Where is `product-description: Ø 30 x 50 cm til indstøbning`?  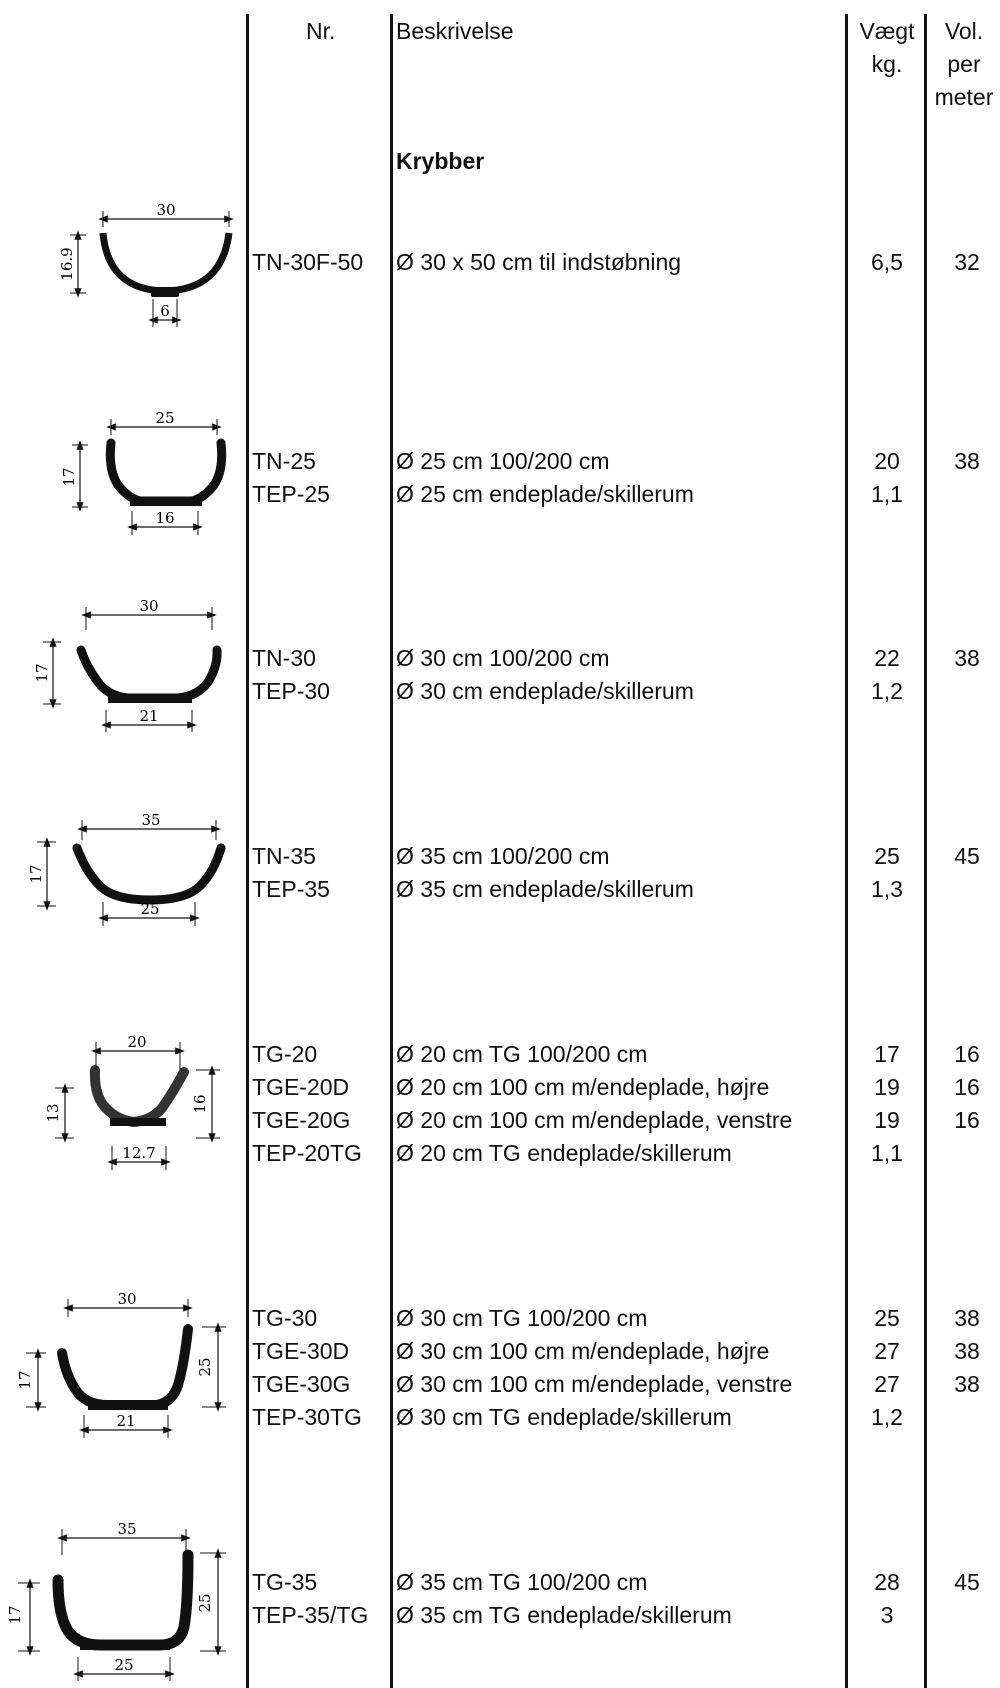
product-description: Ø 30 x 50 cm til indstøbning is located at coordinates (539, 262).